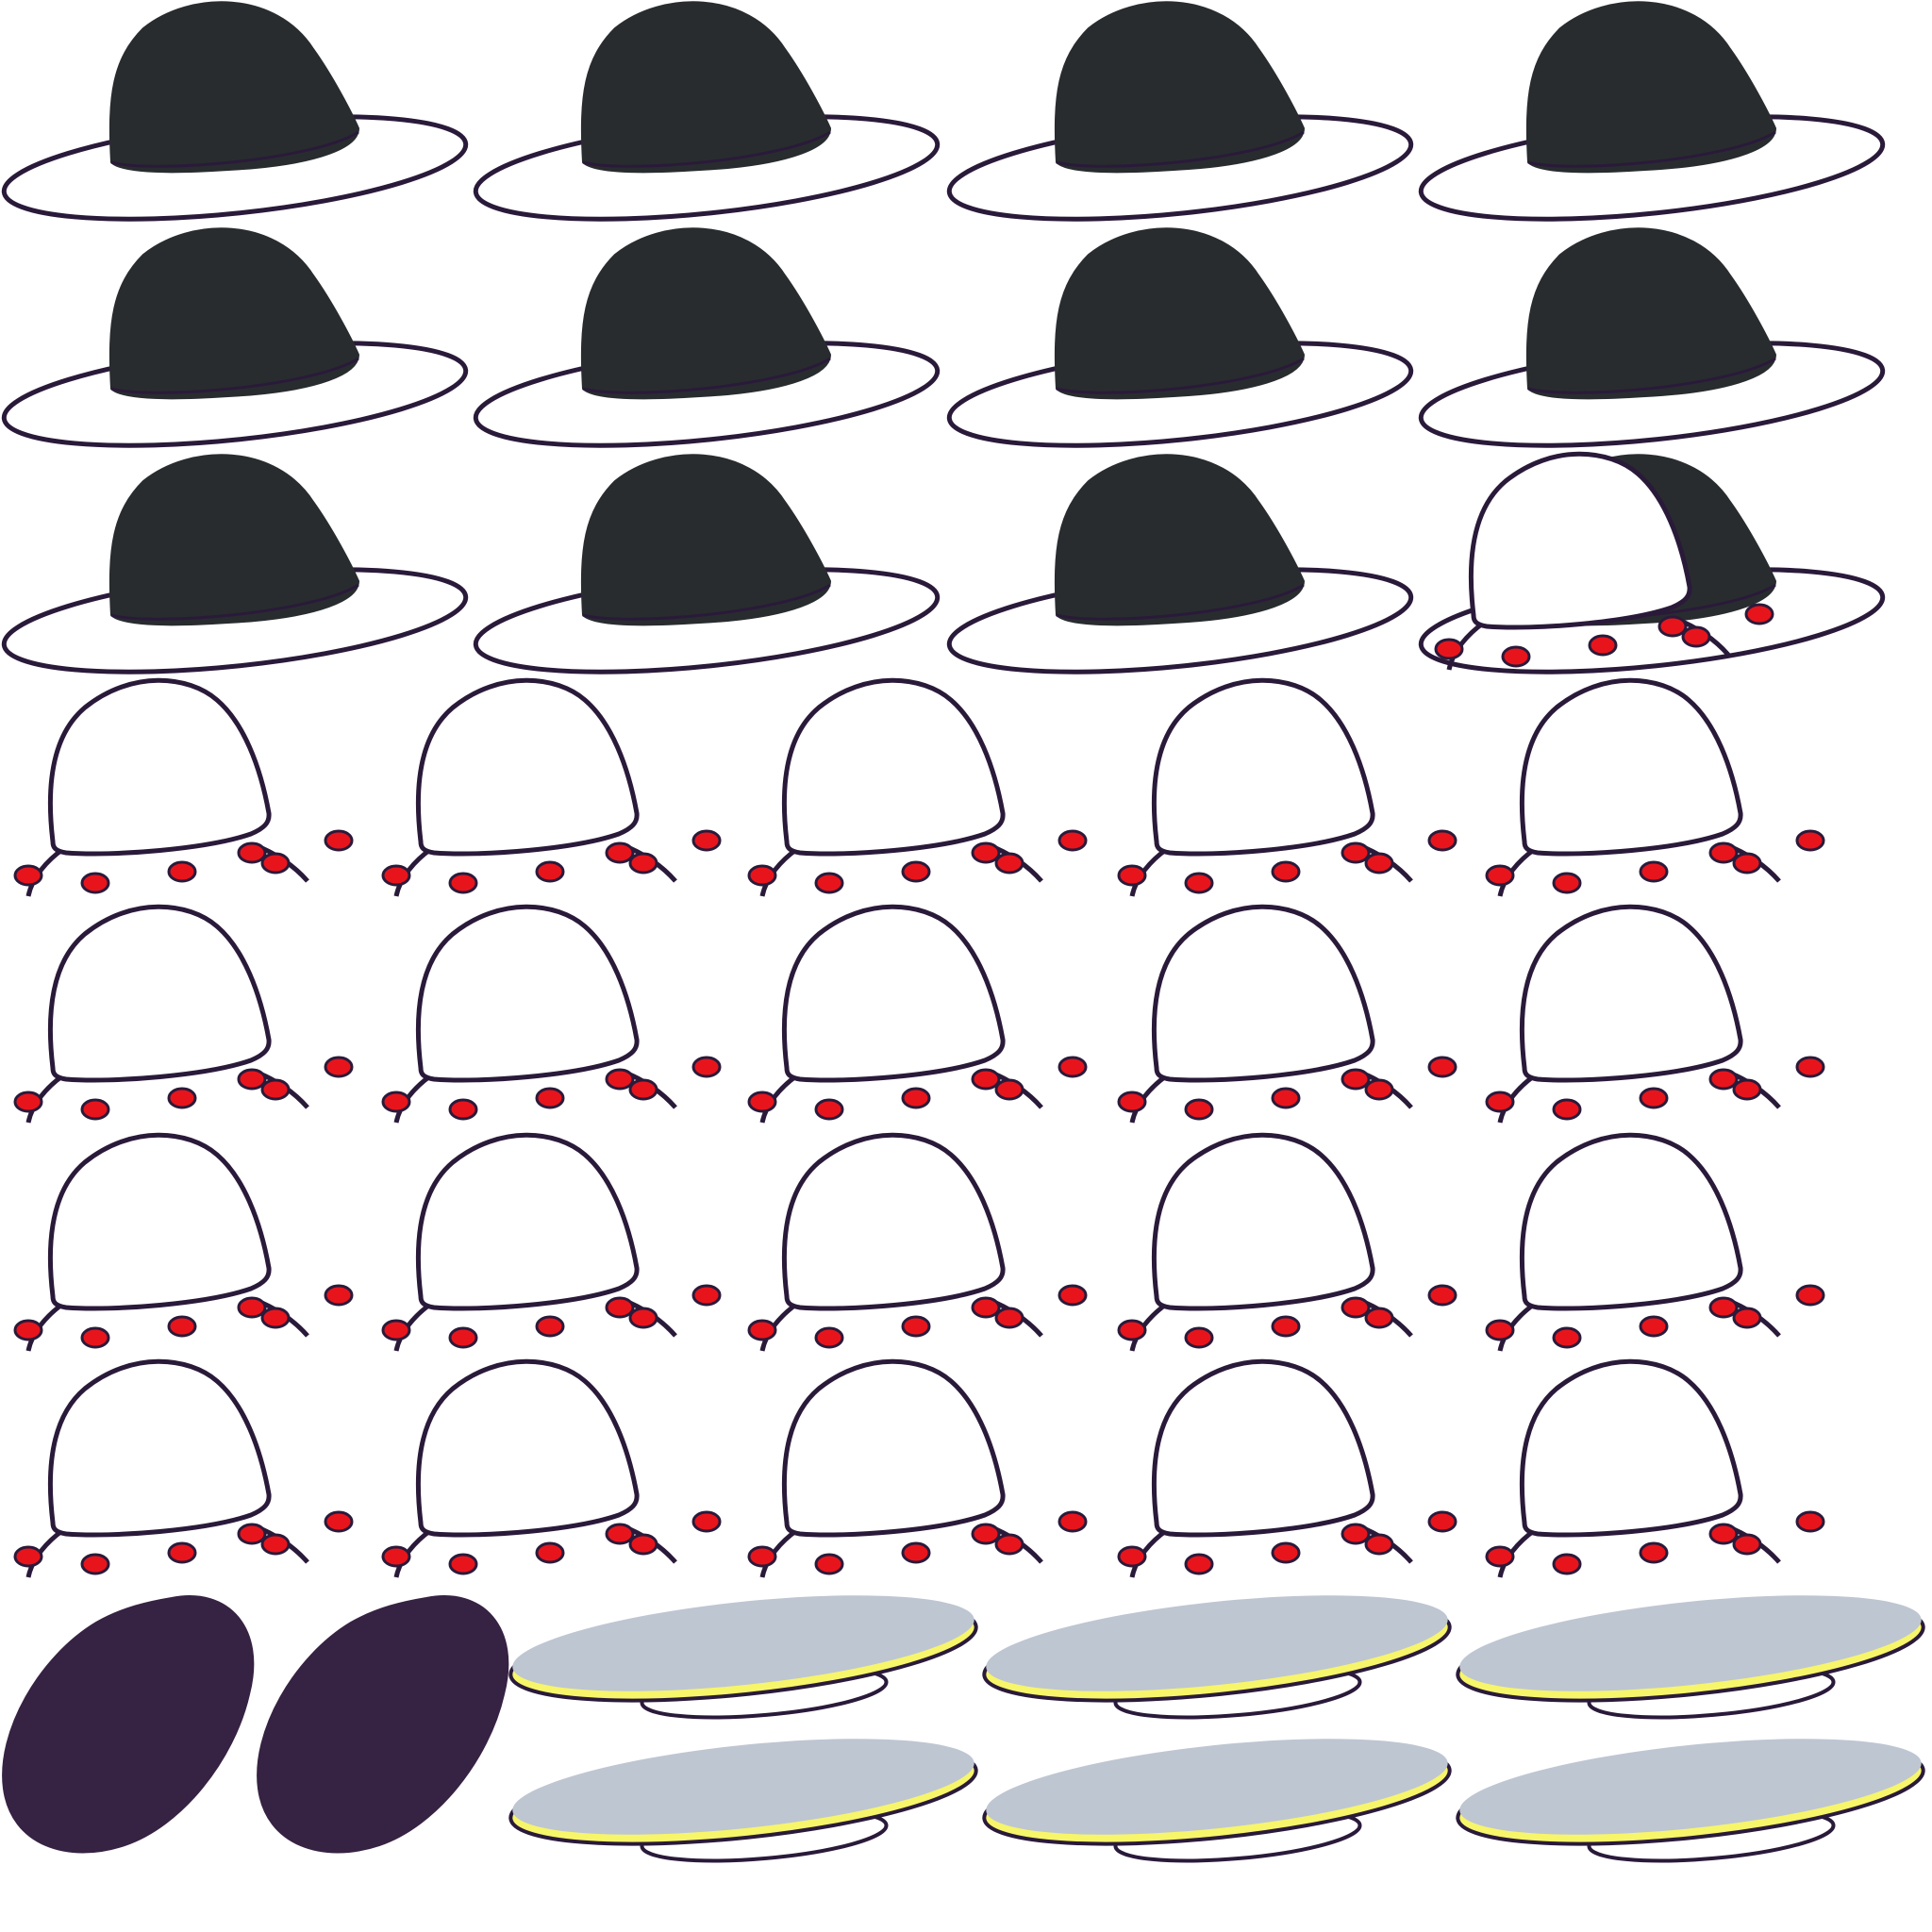  I want to click on bean-icon, so click(383, 1724).